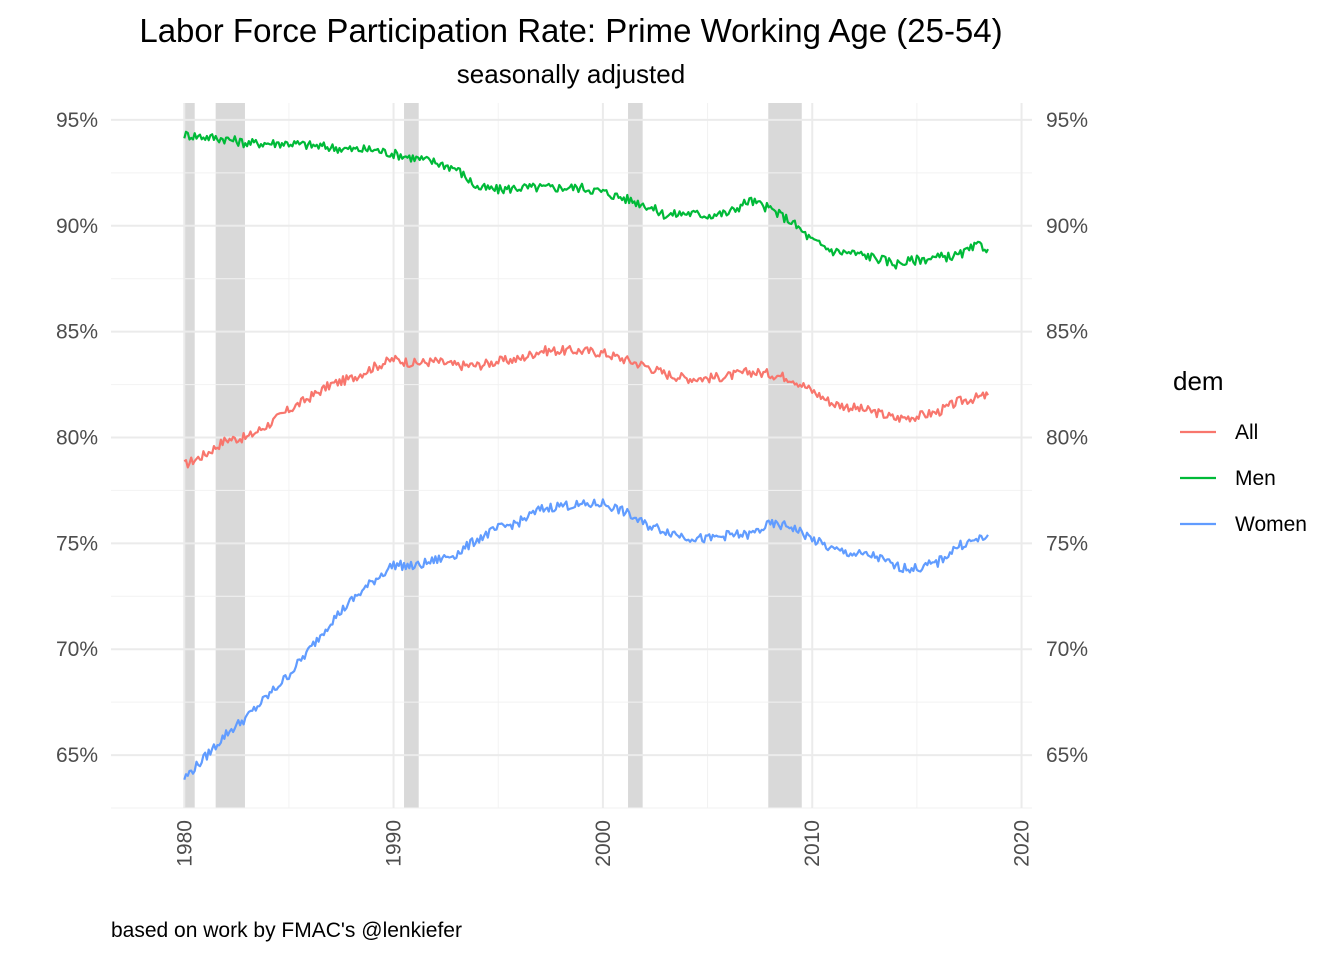  I want to click on legend: dem All Men Women, so click(1240, 451).